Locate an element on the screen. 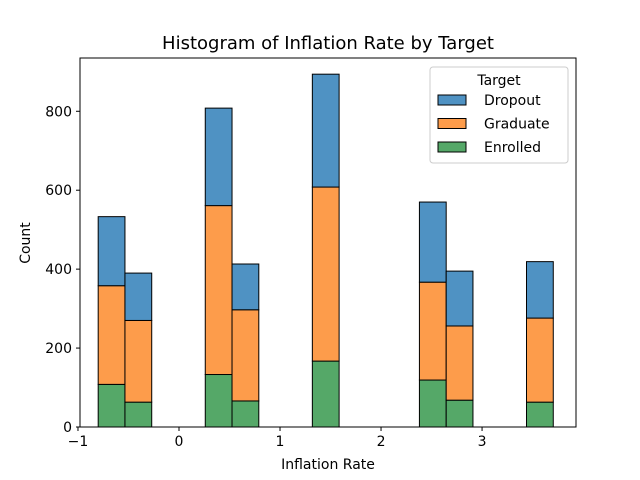  chart-title: Histogram of Inflation Rate by Target is located at coordinates (328, 43).